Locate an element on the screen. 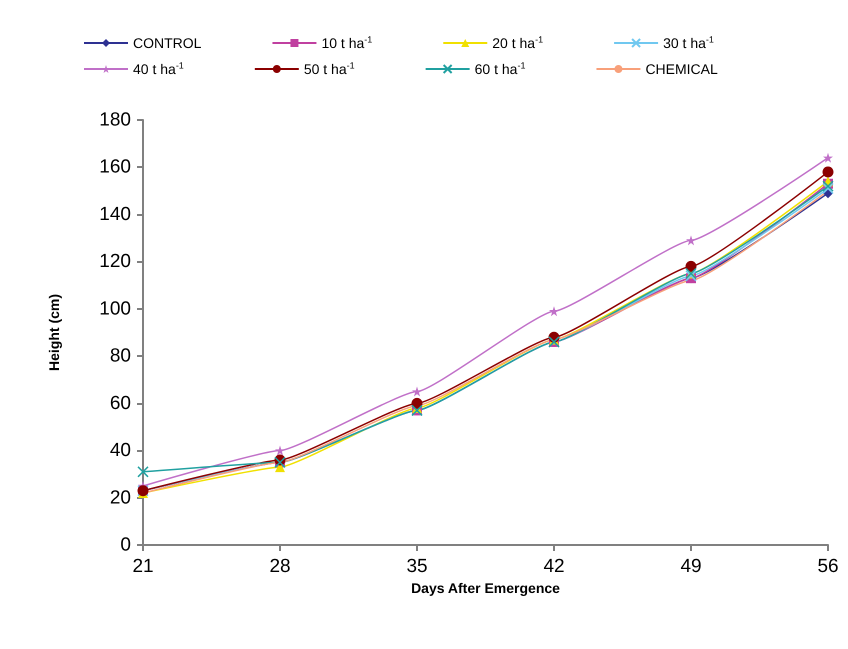 This screenshot has width=848, height=649. legend-label: CHEMICAL is located at coordinates (681, 69).